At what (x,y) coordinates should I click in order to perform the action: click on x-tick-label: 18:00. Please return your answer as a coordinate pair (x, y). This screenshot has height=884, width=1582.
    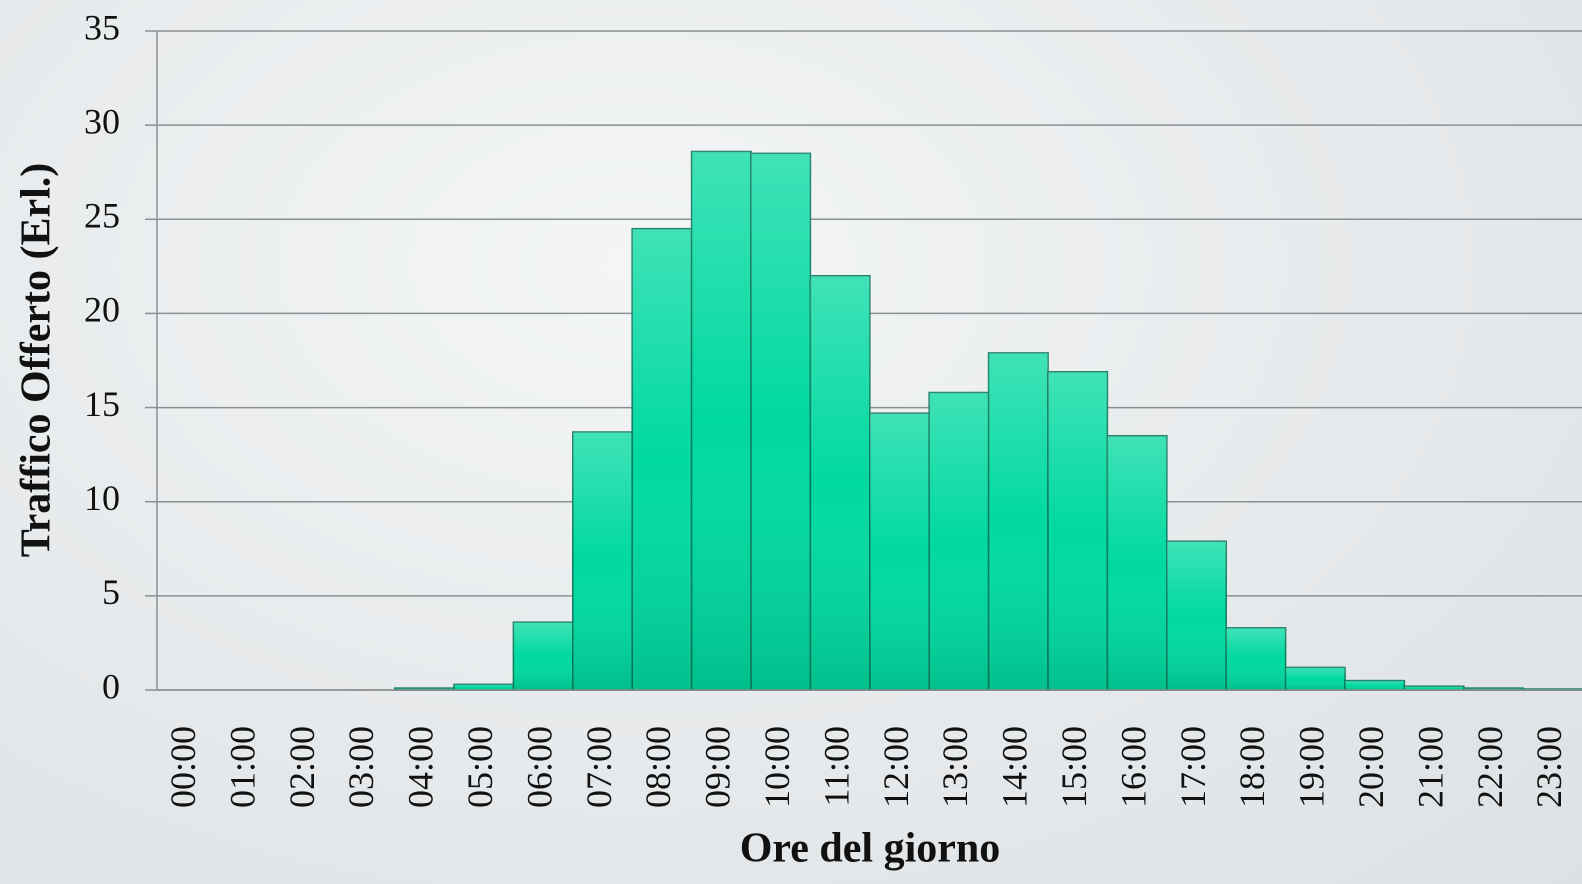
    Looking at the image, I should click on (1252, 767).